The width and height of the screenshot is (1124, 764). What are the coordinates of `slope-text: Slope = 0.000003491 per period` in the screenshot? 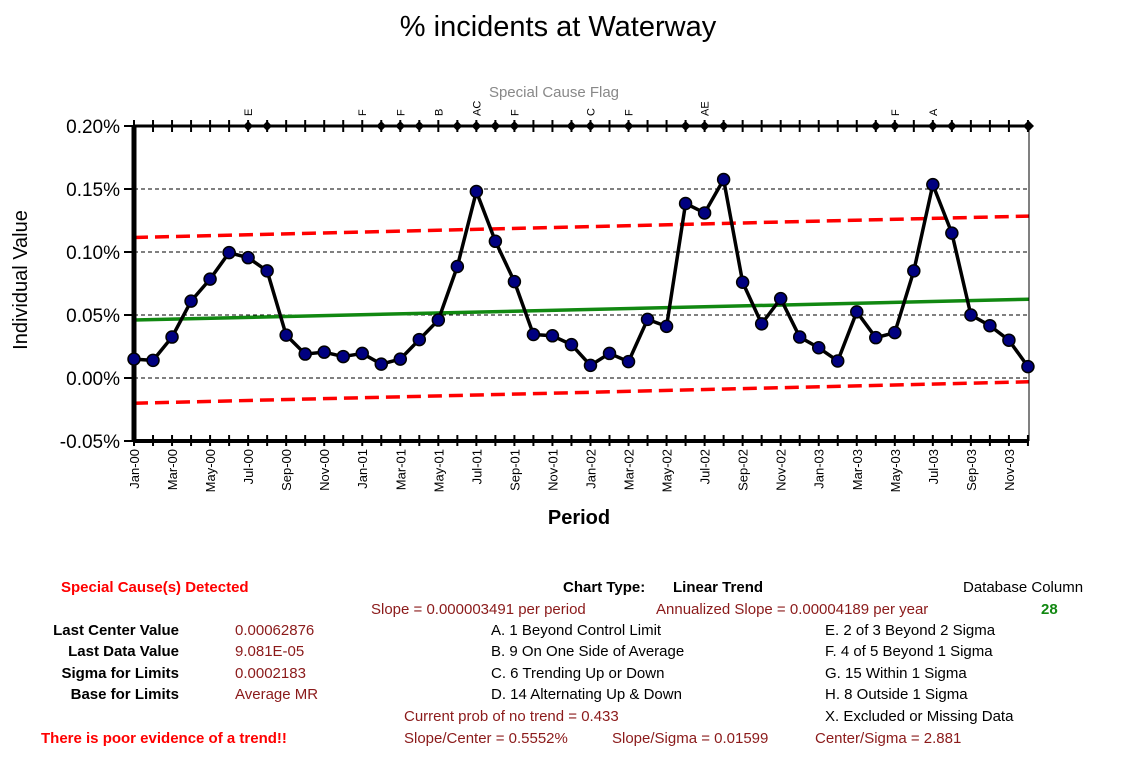 It's located at (478, 609).